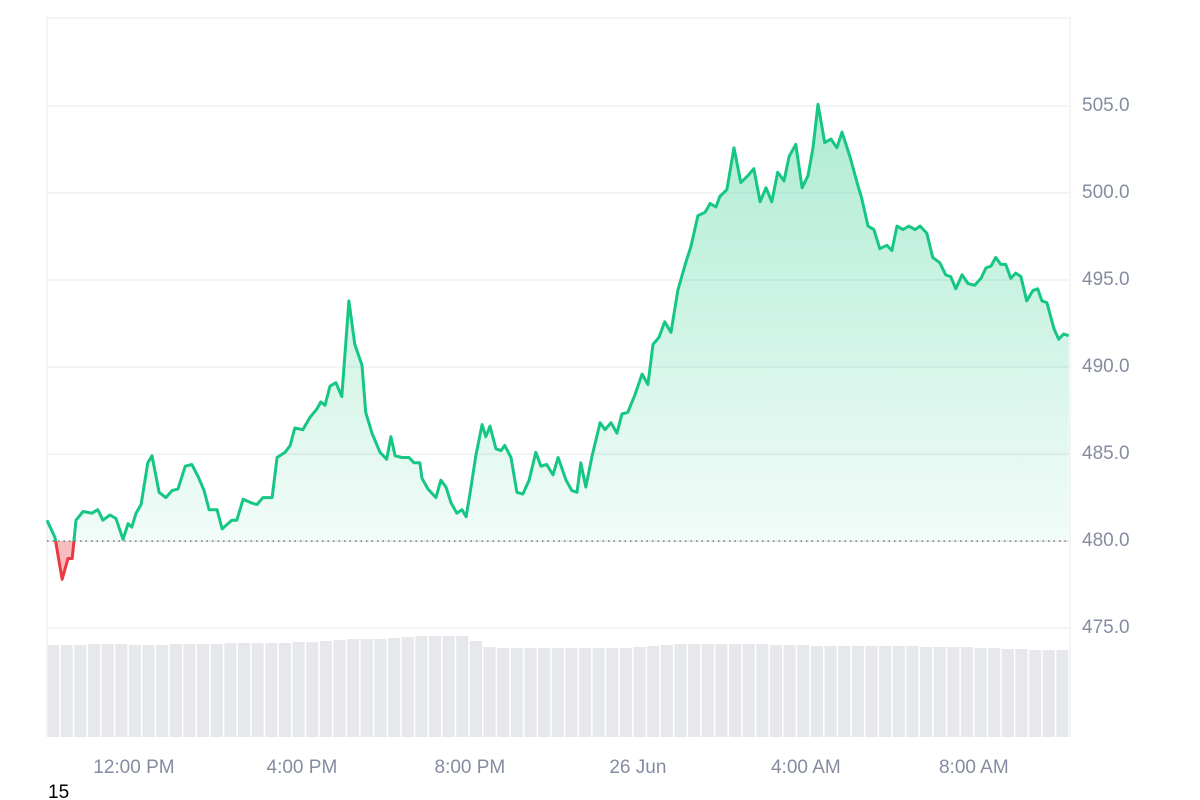 Image resolution: width=1200 pixels, height=800 pixels. Describe the element at coordinates (974, 767) in the screenshot. I see `x-tick-label: 8:00 AM` at that location.